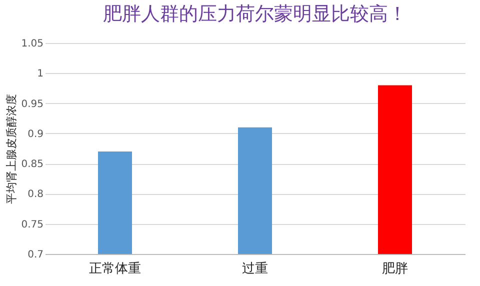 The height and width of the screenshot is (286, 480). I want to click on x-tick-label: 肥胖, so click(395, 269).